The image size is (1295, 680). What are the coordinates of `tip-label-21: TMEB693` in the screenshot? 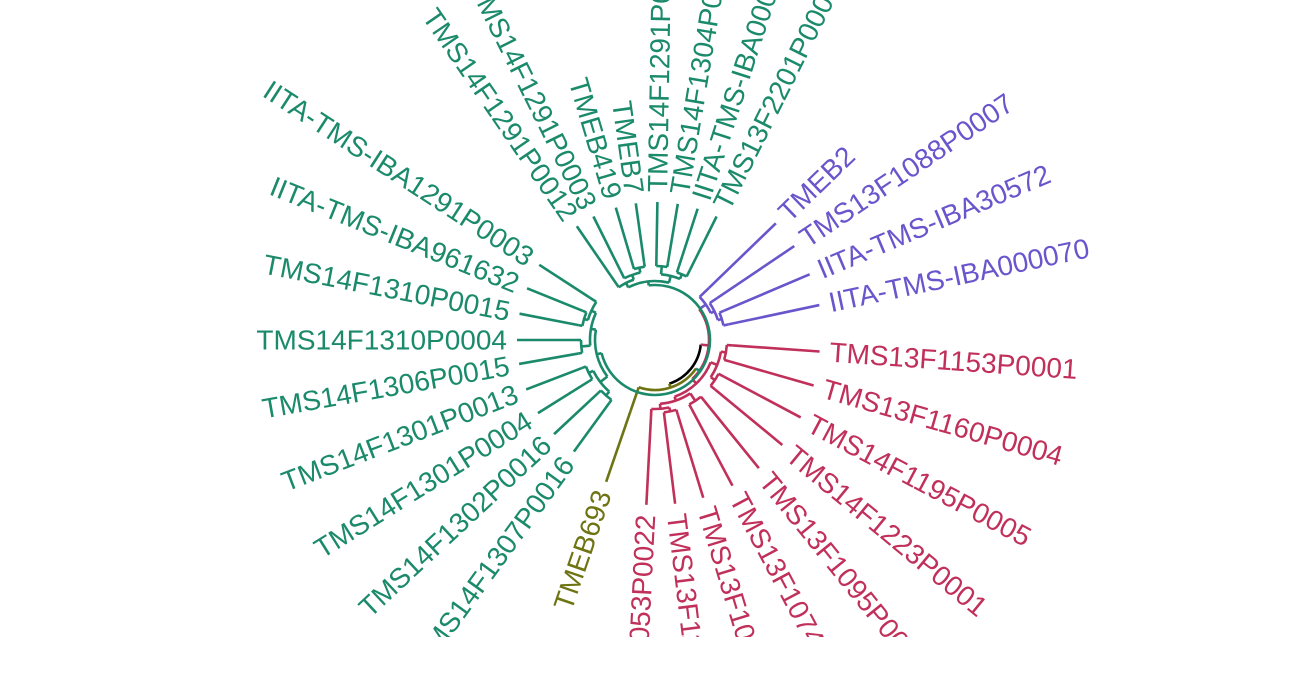 It's located at (583, 550).